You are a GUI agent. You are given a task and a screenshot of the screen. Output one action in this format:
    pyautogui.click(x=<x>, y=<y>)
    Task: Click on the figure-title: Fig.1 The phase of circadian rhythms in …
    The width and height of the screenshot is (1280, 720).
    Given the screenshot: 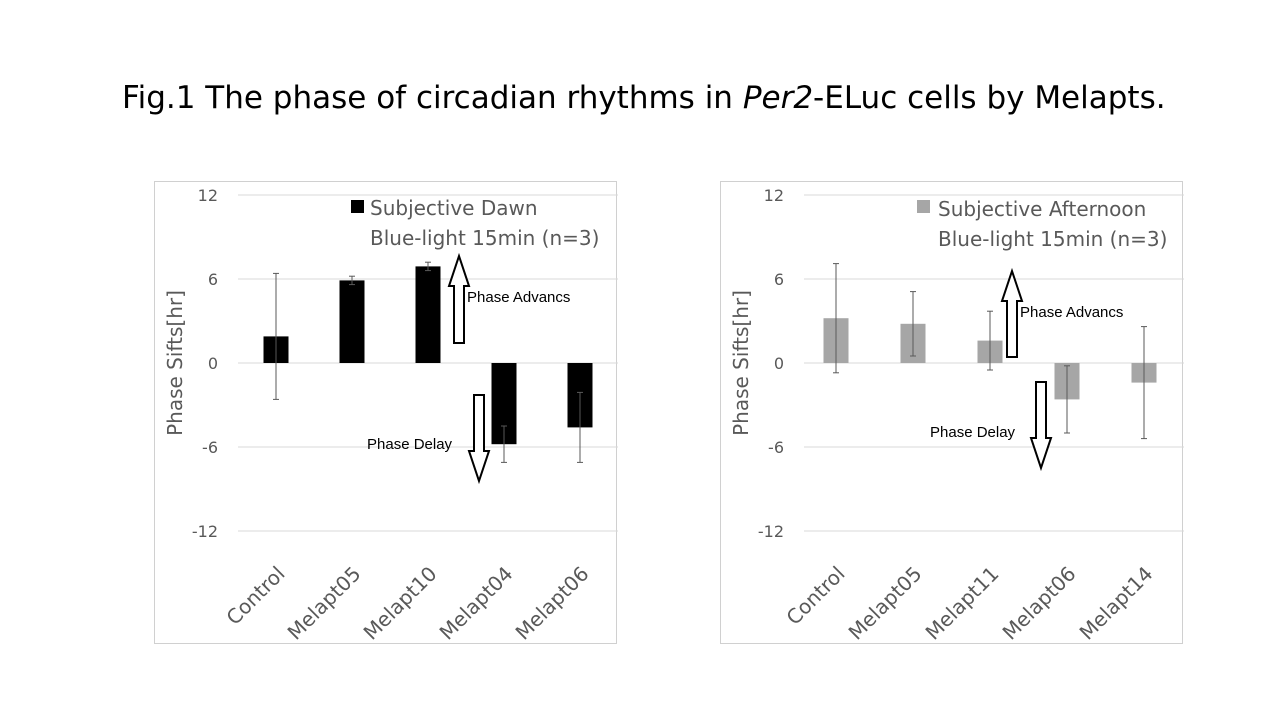 What is the action you would take?
    pyautogui.click(x=644, y=98)
    